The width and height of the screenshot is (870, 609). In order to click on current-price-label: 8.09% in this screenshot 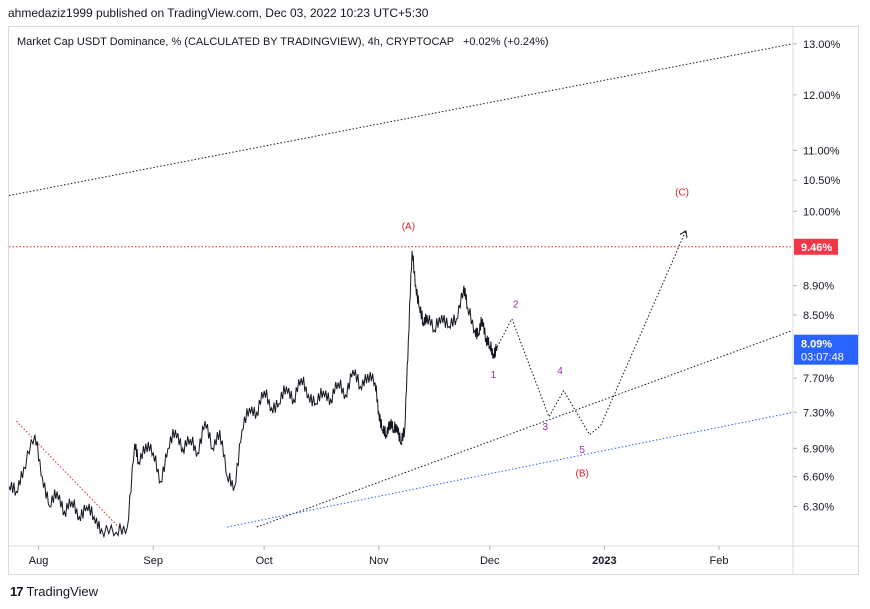, I will do `click(816, 345)`.